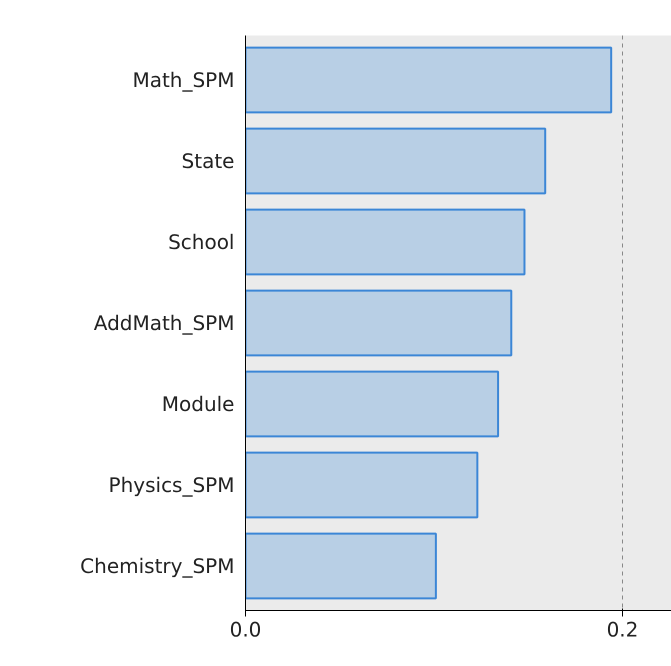 The image size is (671, 666). What do you see at coordinates (157, 566) in the screenshot?
I see `y-tick-label: Chemistry_SPM` at bounding box center [157, 566].